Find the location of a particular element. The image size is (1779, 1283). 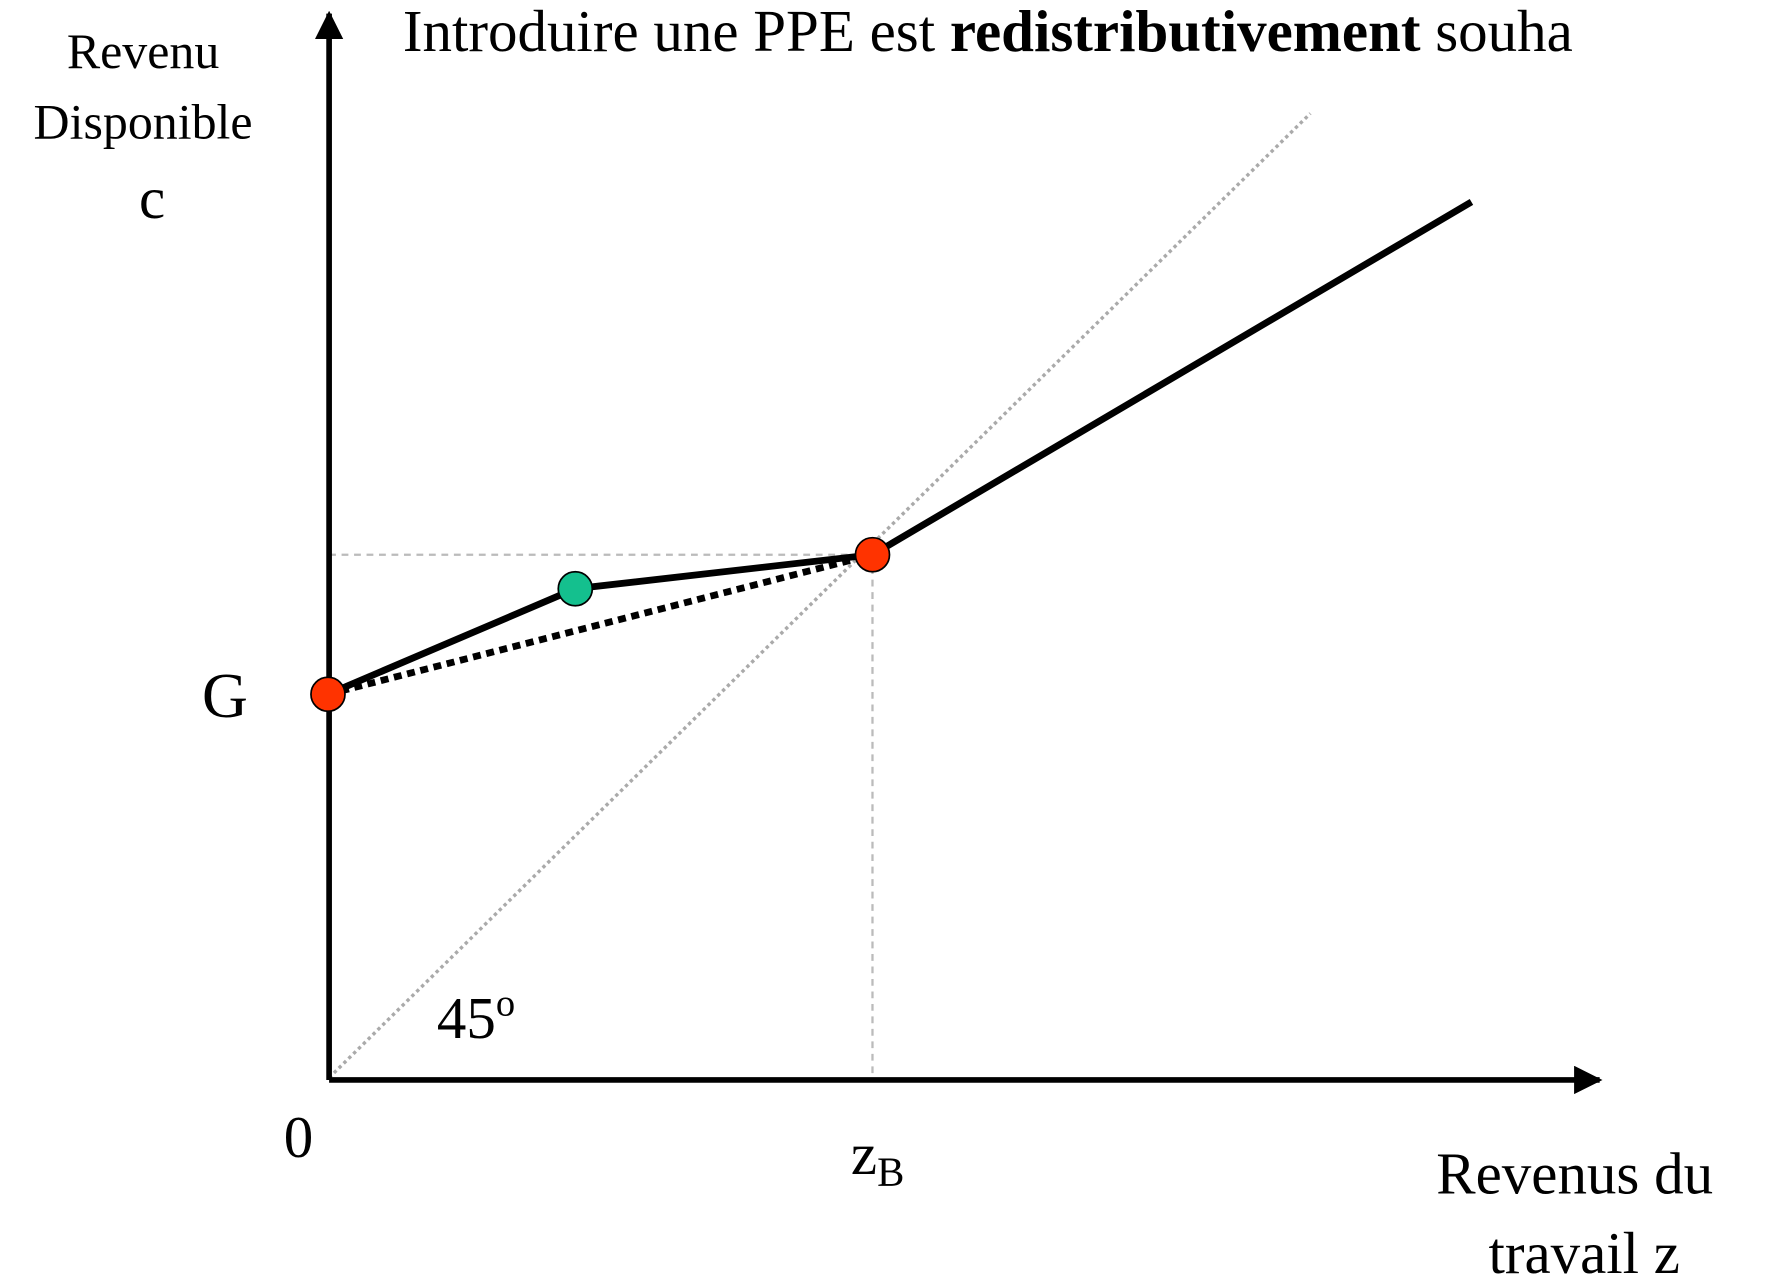

title-suffix: souha is located at coordinates (1504, 32).